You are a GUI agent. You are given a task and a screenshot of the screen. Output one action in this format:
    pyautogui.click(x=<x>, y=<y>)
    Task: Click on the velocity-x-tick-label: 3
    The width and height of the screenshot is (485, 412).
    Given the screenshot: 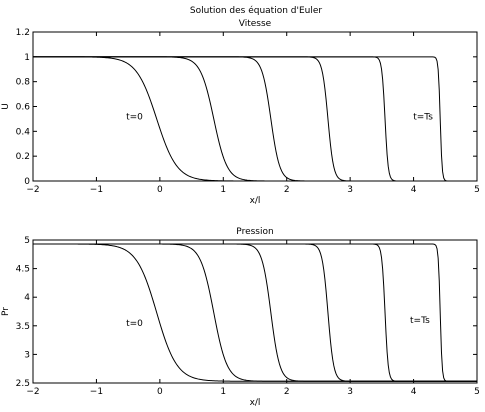 What is the action you would take?
    pyautogui.click(x=350, y=190)
    